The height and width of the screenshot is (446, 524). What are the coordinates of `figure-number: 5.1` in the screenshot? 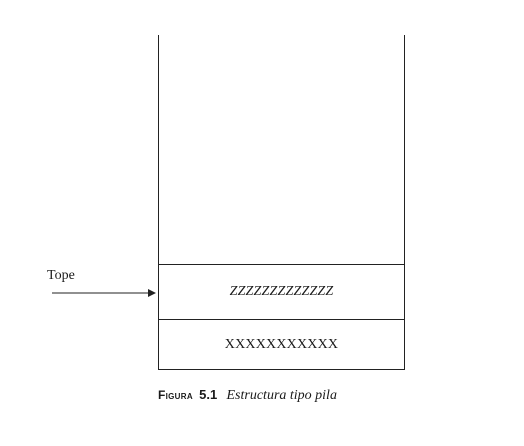 It's located at (208, 394).